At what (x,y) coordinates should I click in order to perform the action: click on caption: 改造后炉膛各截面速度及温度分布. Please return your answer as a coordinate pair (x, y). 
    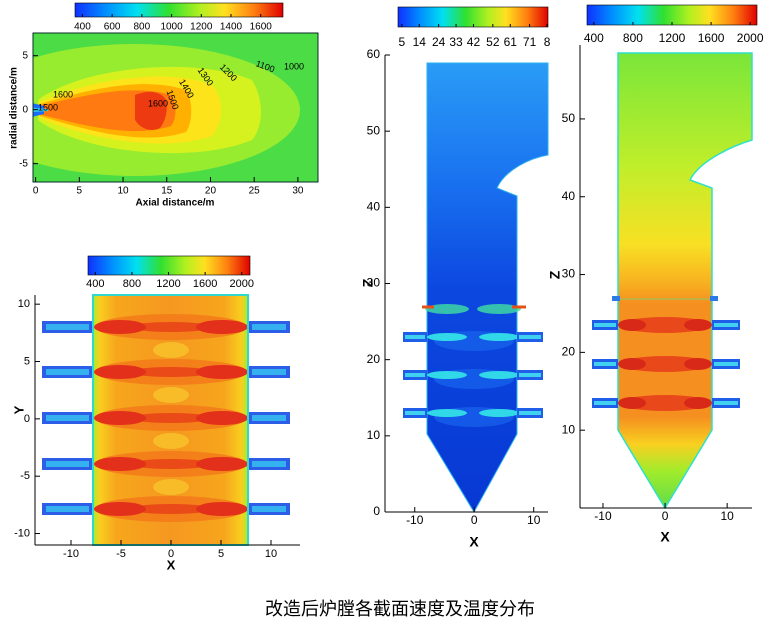
    Looking at the image, I should click on (400, 609).